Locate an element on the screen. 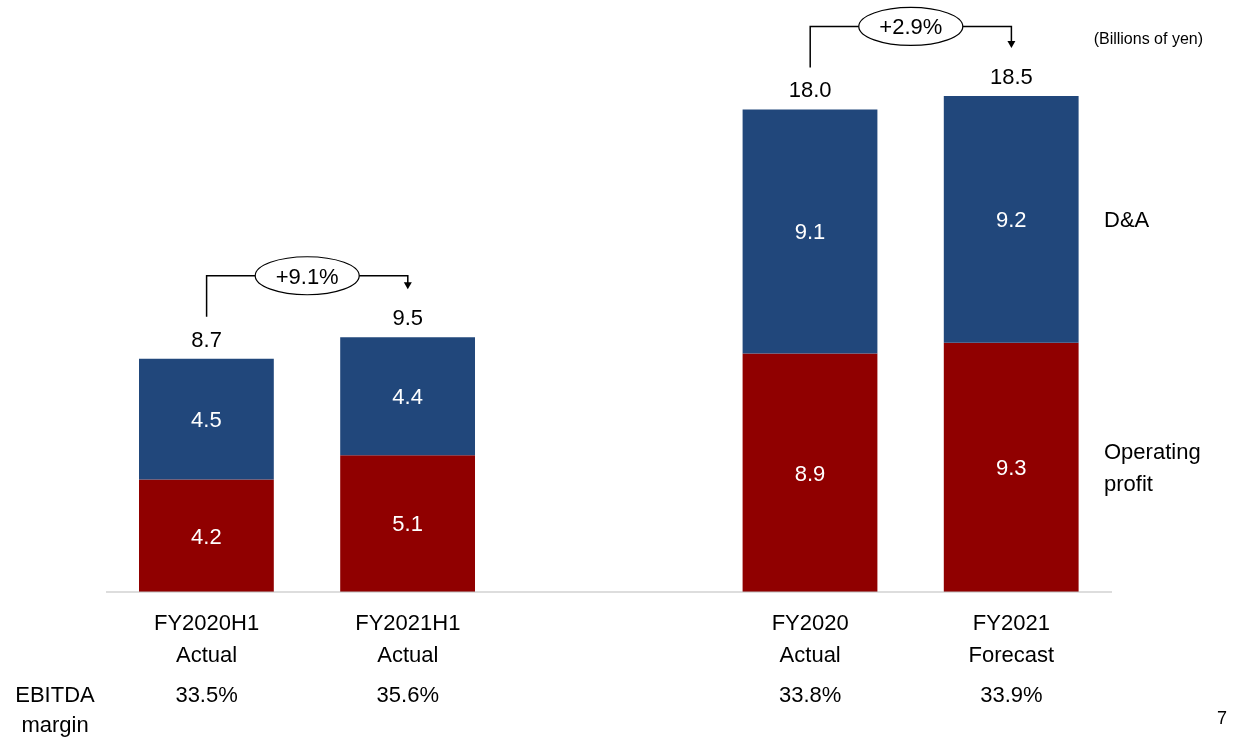 The image size is (1243, 738). text: (Billions of yen) is located at coordinates (1148, 38).